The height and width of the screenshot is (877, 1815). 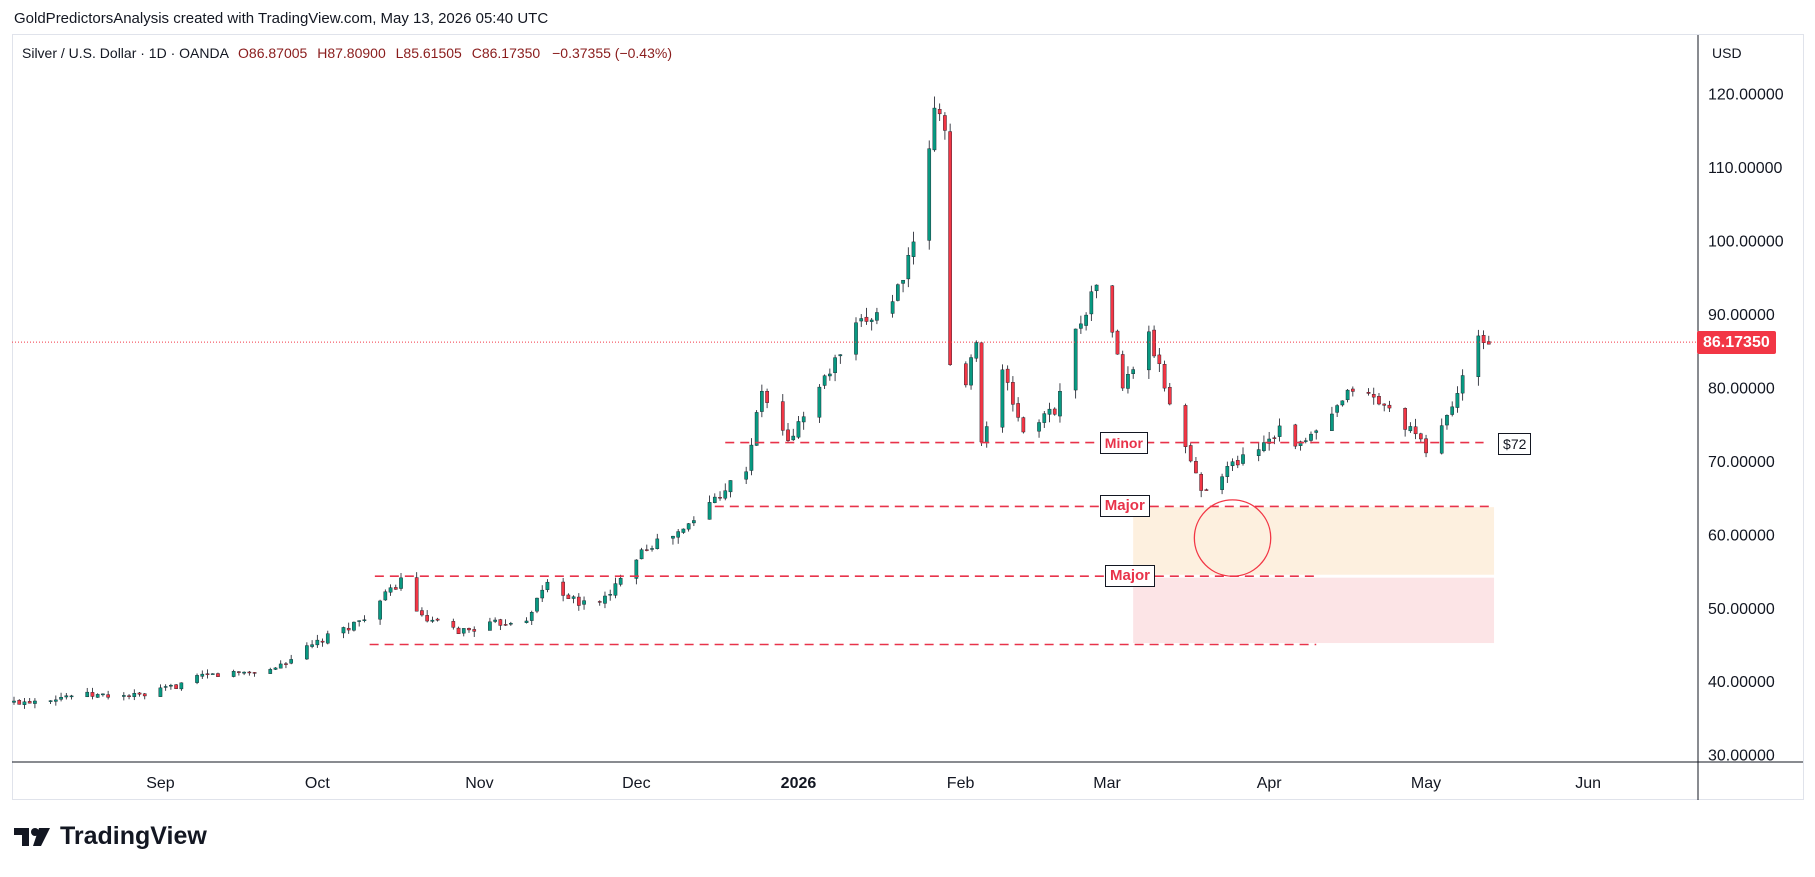 What do you see at coordinates (110, 836) in the screenshot?
I see `brand: TradingView` at bounding box center [110, 836].